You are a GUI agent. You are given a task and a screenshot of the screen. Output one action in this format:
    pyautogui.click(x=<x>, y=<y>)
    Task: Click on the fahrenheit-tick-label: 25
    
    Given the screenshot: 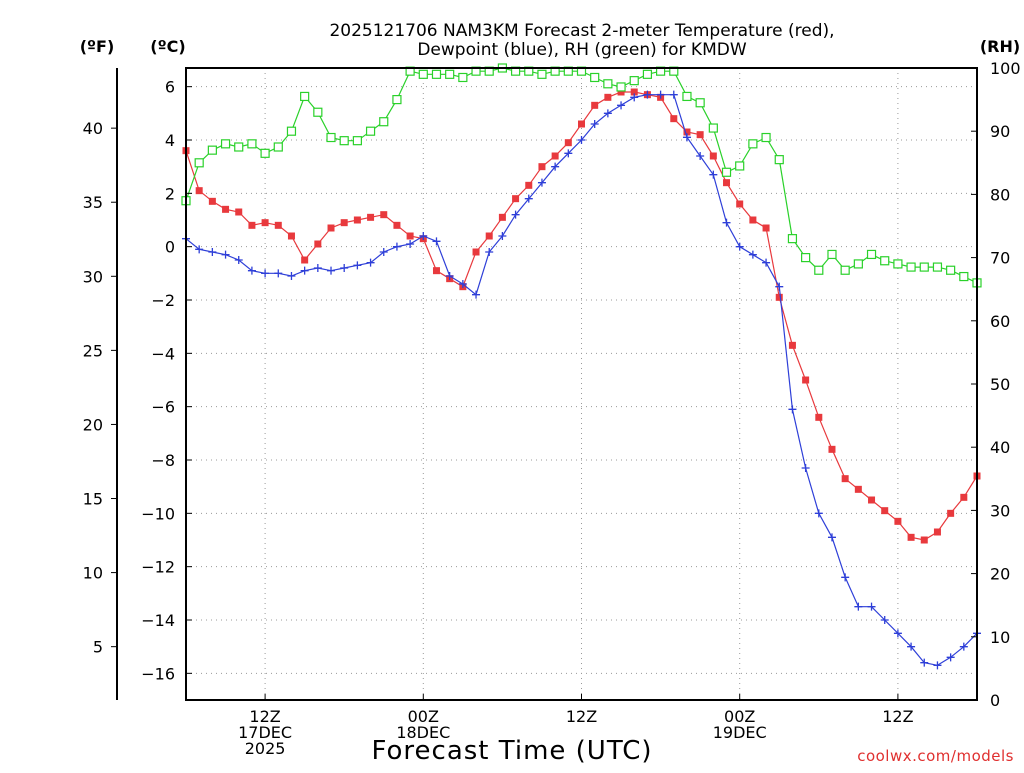 What is the action you would take?
    pyautogui.click(x=93, y=350)
    